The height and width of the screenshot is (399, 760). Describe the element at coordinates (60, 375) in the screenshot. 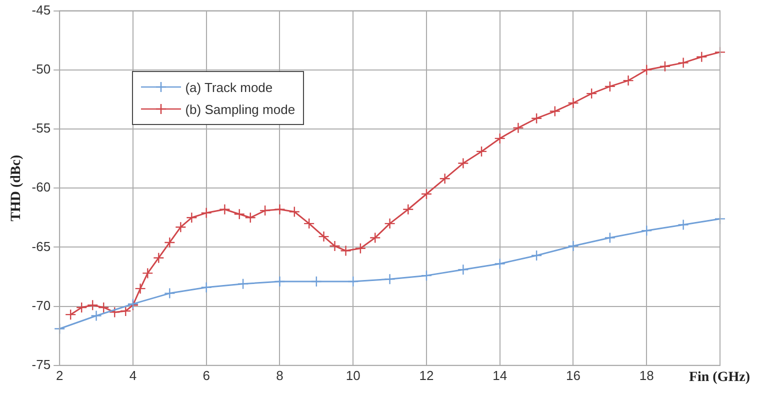

I see `x-tick-label: 2` at that location.